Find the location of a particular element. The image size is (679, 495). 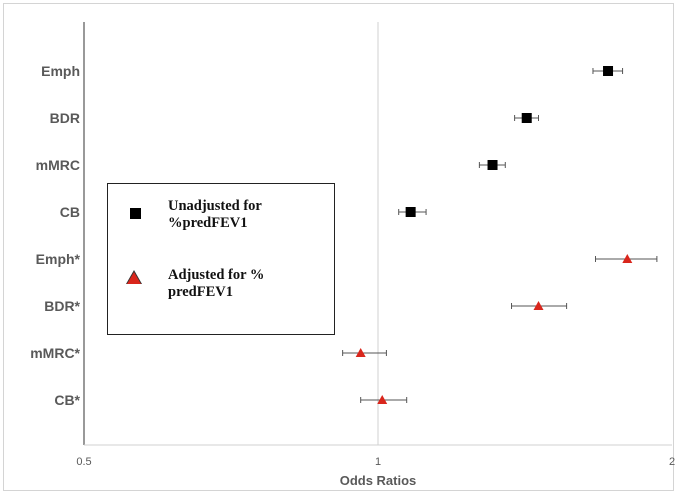

category-label: CB* is located at coordinates (67, 400).